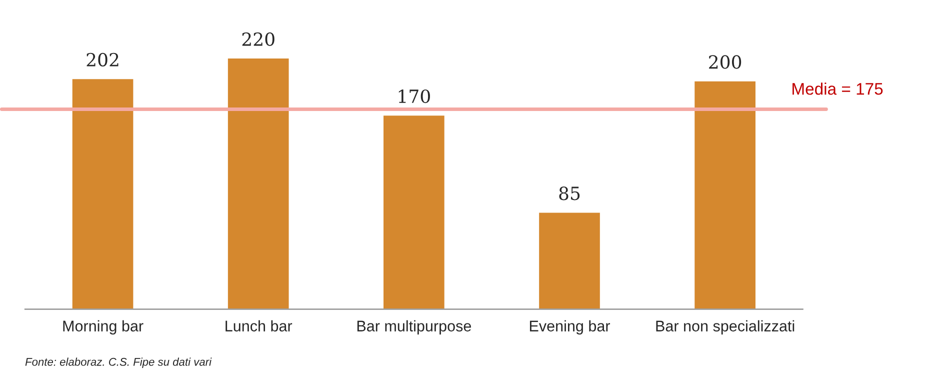  What do you see at coordinates (414, 96) in the screenshot?
I see `data-label: 170` at bounding box center [414, 96].